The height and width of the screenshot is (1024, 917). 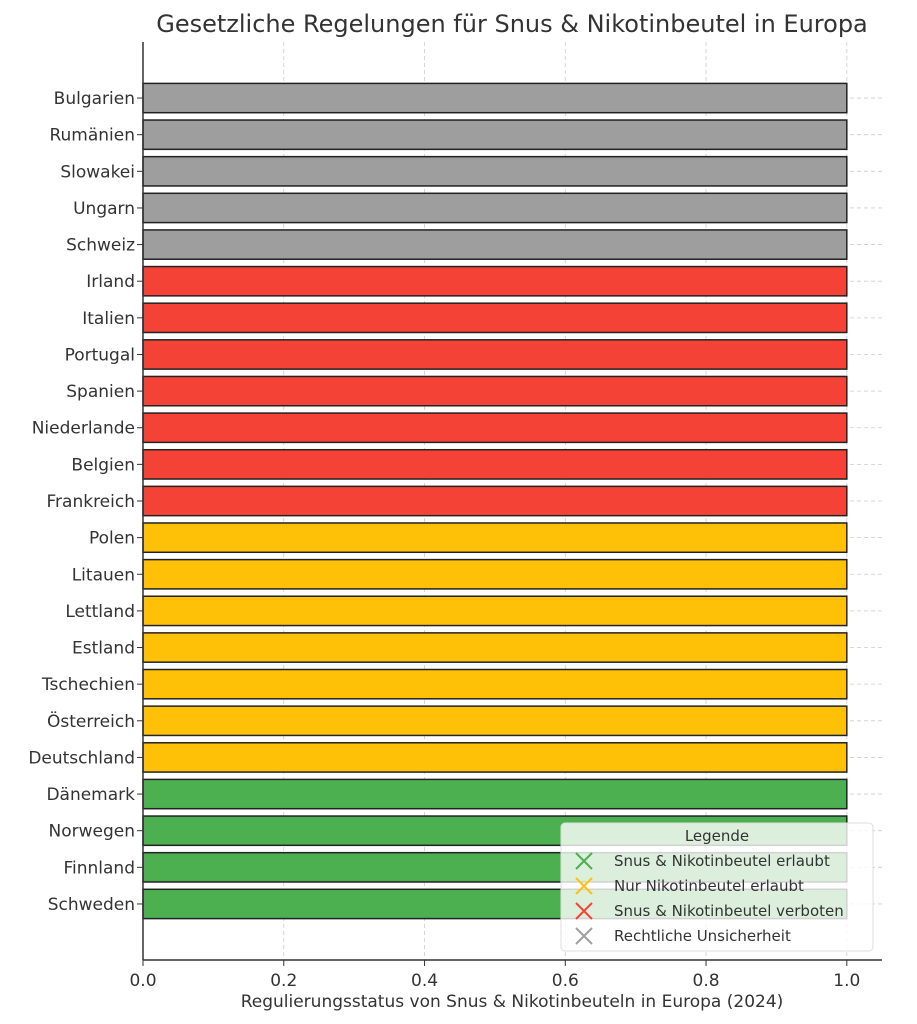 What do you see at coordinates (495, 244) in the screenshot?
I see `bar-schweiz` at bounding box center [495, 244].